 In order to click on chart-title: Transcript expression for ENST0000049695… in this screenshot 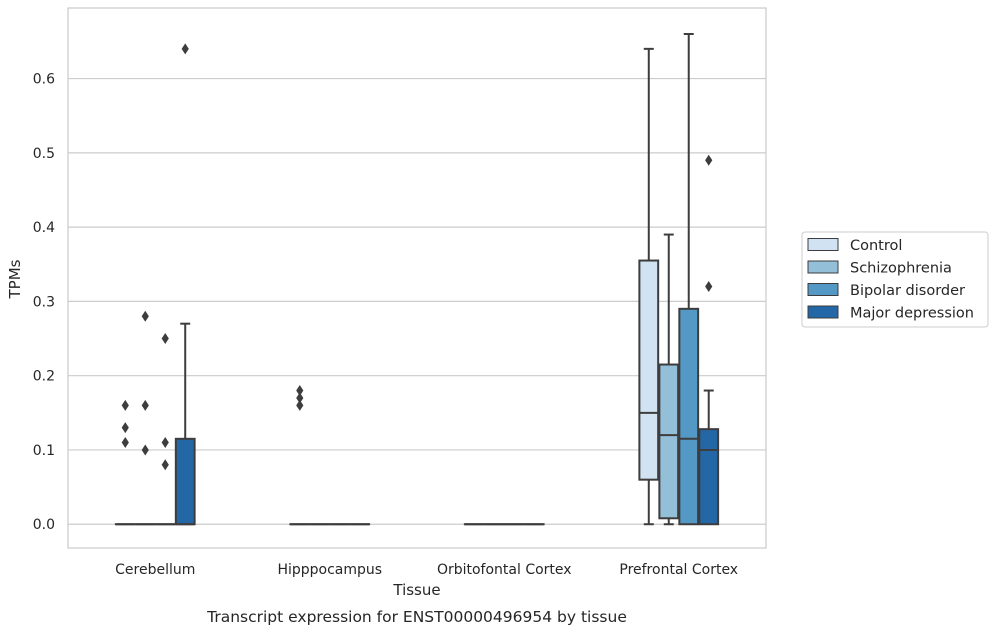, I will do `click(416, 617)`.